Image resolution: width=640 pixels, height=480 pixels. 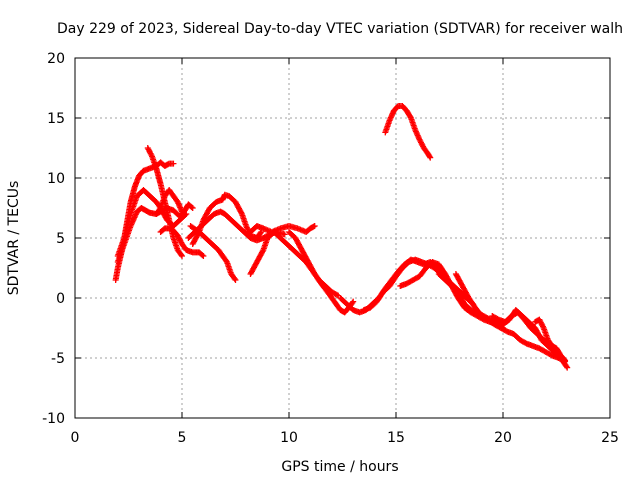 What do you see at coordinates (75, 438) in the screenshot?
I see `x-tick-label: 0` at bounding box center [75, 438].